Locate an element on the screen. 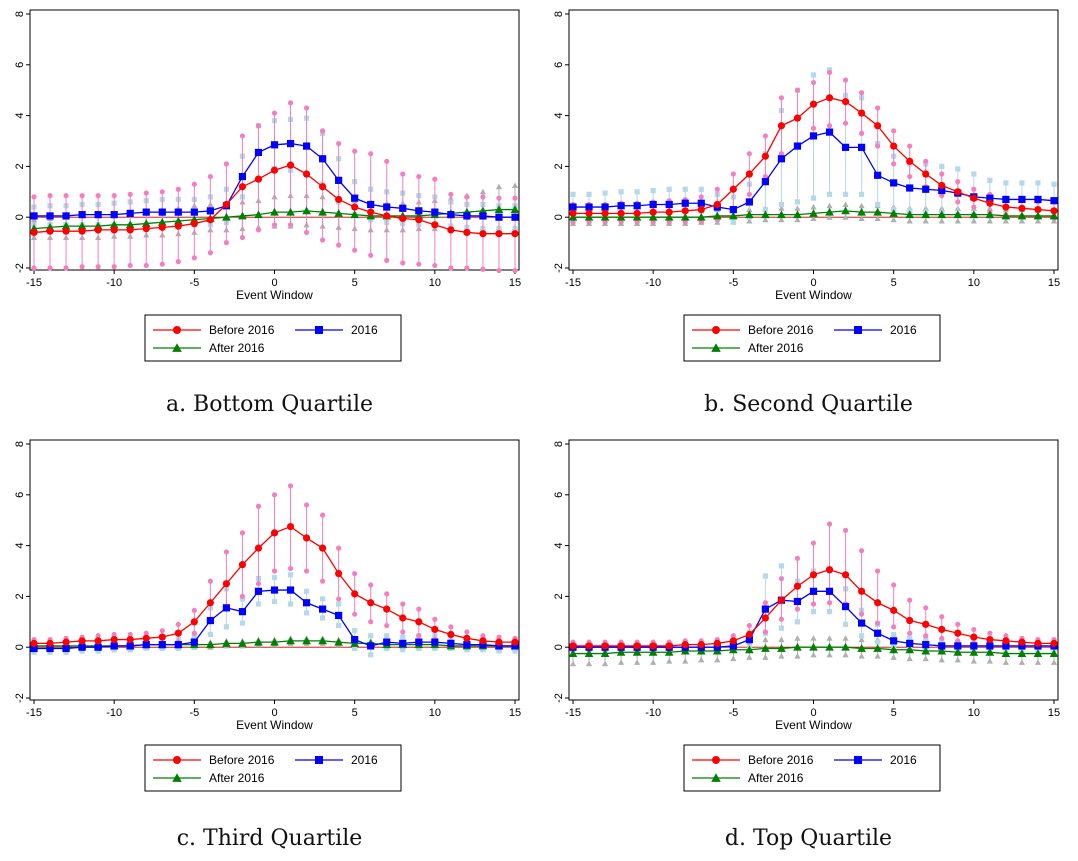 The image size is (1078, 861). x-tick-label: -5 is located at coordinates (733, 713).